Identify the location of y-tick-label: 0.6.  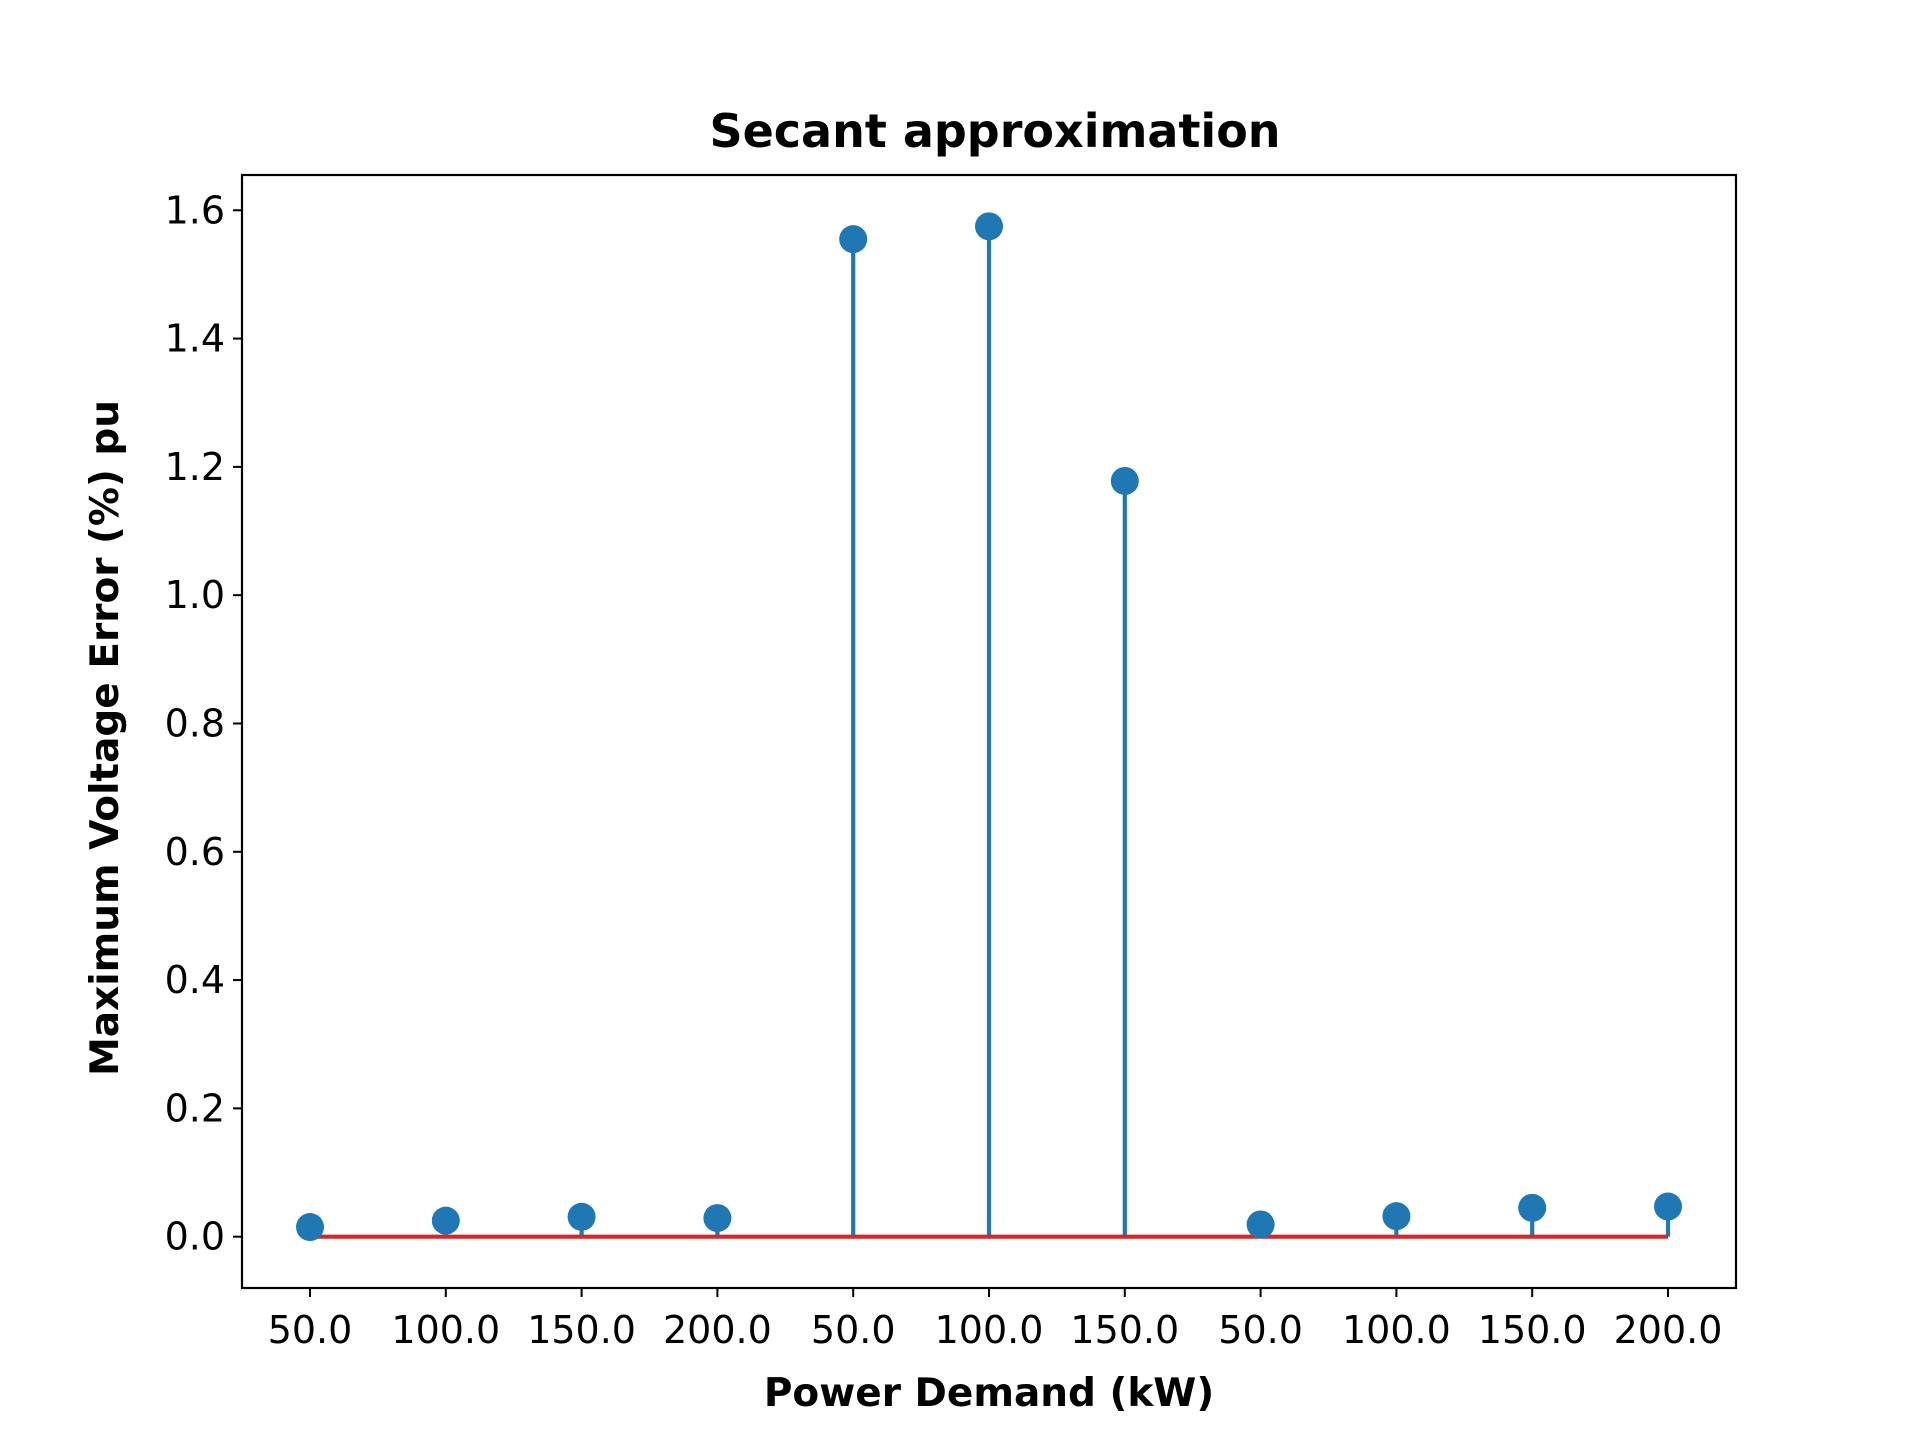
(195, 852).